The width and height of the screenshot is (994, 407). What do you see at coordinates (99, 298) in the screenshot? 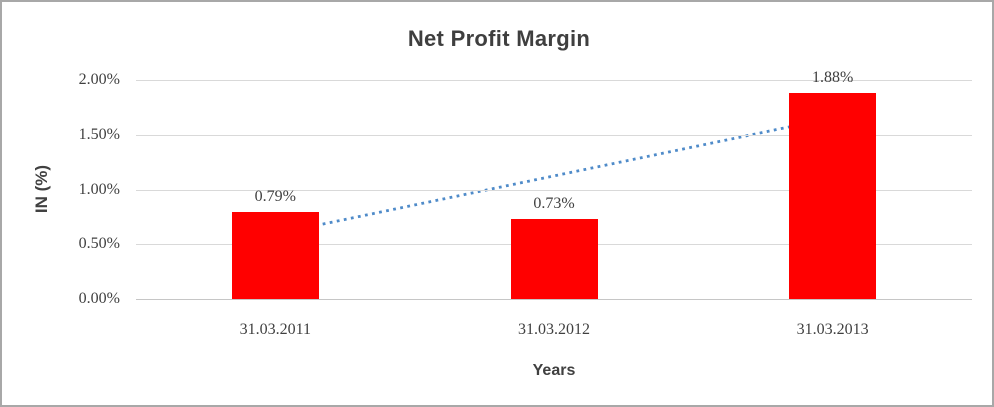
I see `y-tick-label: 0.00%` at bounding box center [99, 298].